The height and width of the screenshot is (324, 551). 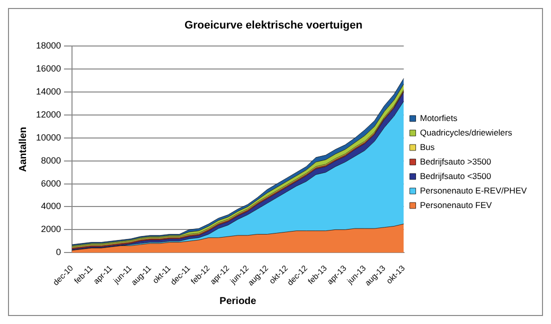 What do you see at coordinates (427, 147) in the screenshot?
I see `legend-label: Bus` at bounding box center [427, 147].